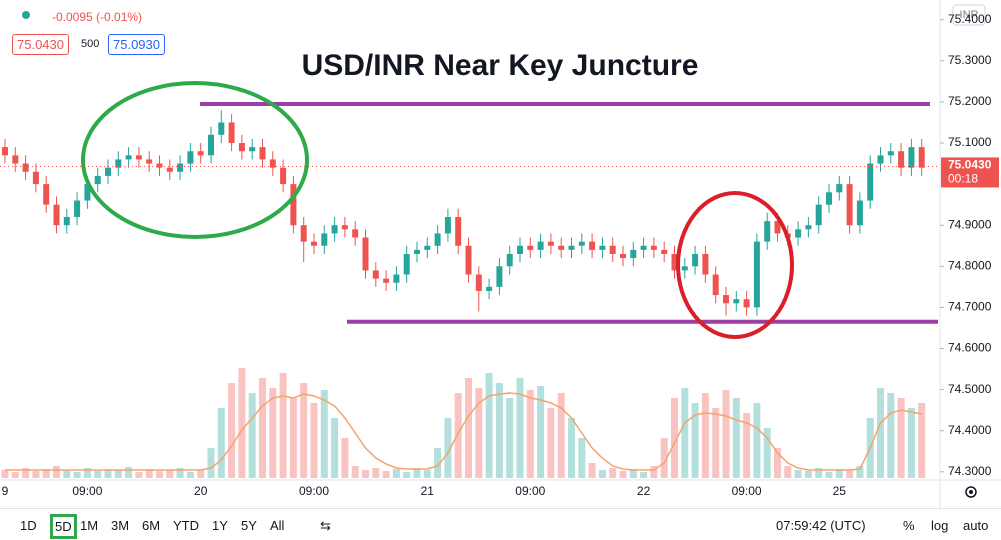 The height and width of the screenshot is (540, 1001). I want to click on price-change: -0.0095 (-0.01%), so click(97, 17).